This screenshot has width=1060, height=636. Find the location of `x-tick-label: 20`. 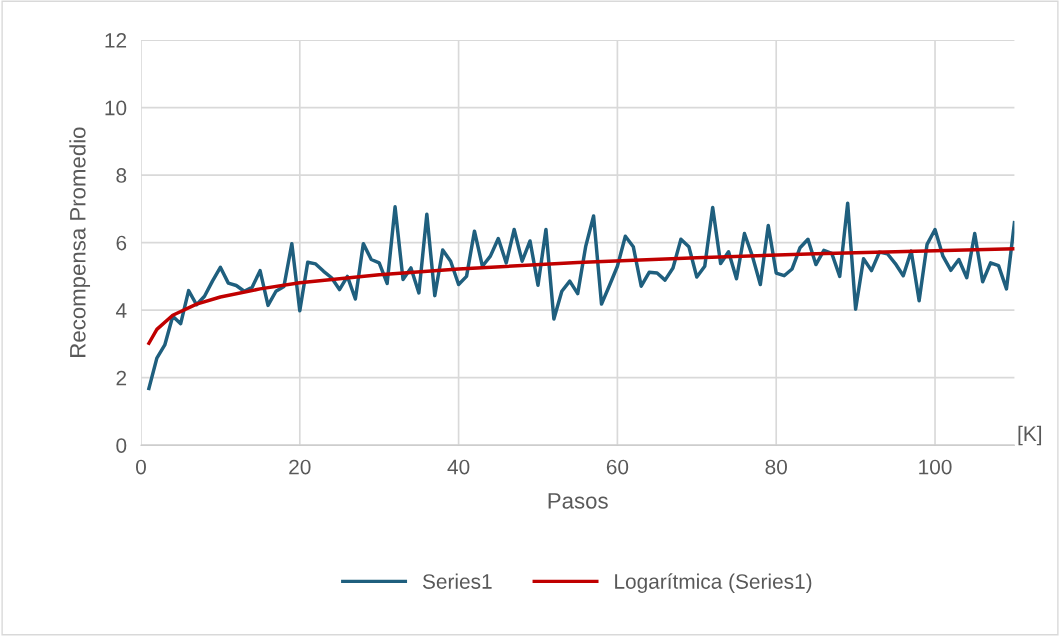

x-tick-label: 20 is located at coordinates (300, 467).